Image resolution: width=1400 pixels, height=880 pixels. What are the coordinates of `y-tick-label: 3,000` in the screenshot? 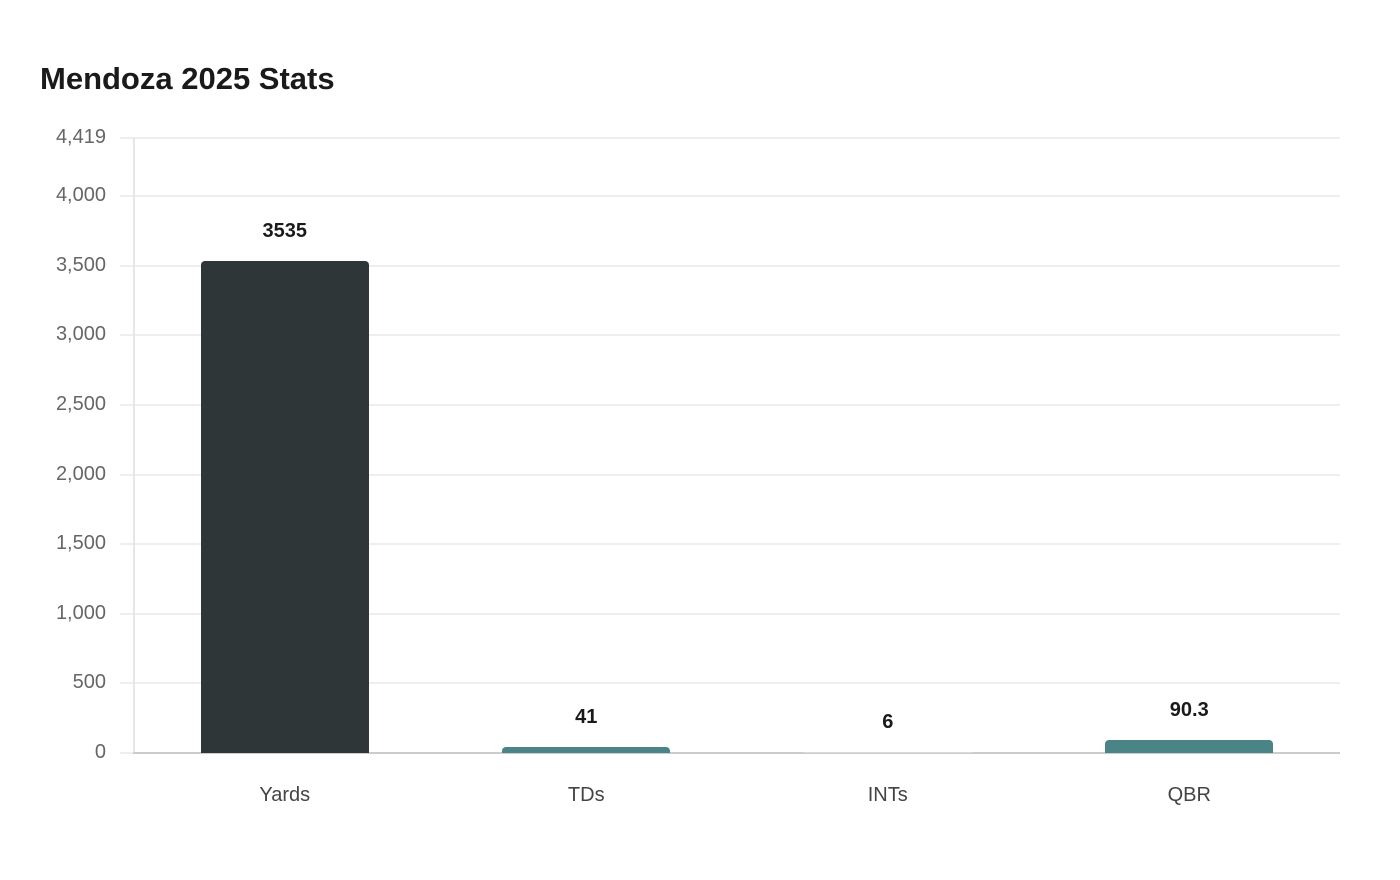 It's located at (80, 334).